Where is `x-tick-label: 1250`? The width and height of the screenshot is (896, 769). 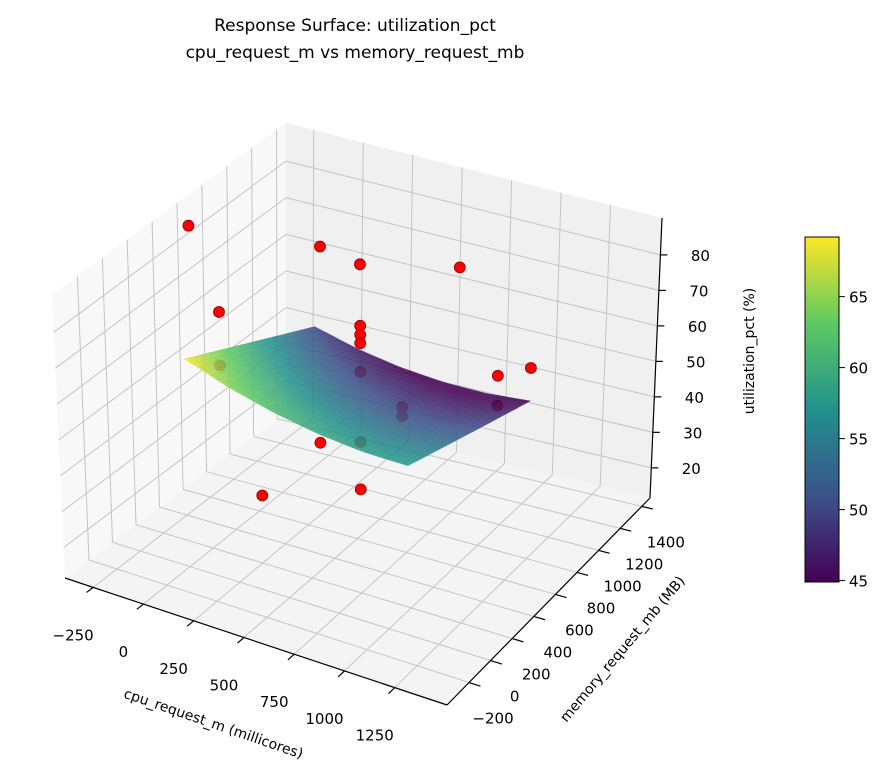 x-tick-label: 1250 is located at coordinates (375, 736).